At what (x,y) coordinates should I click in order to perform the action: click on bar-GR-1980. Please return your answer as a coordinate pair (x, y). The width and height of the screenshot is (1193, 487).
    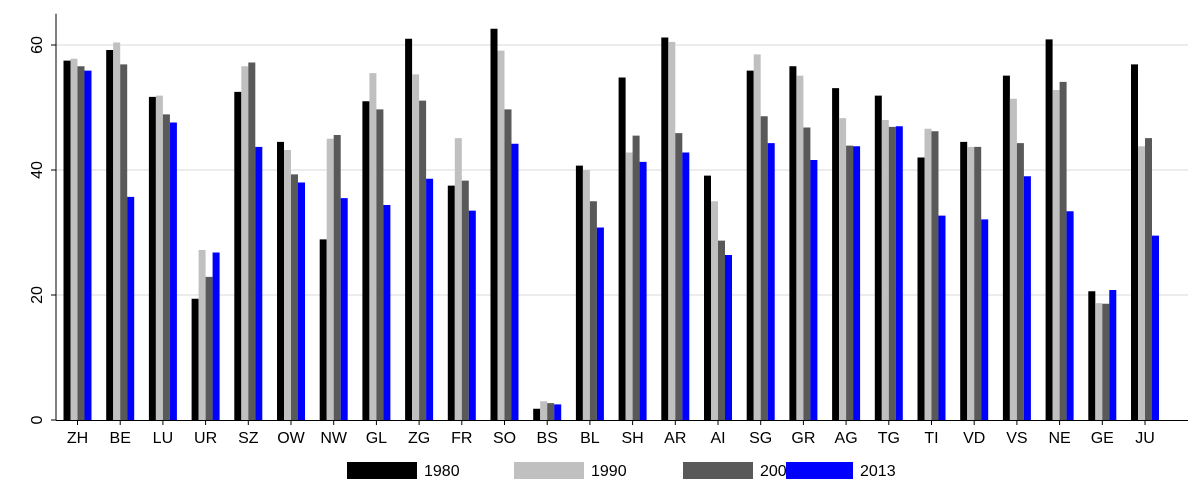
    Looking at the image, I should click on (793, 243).